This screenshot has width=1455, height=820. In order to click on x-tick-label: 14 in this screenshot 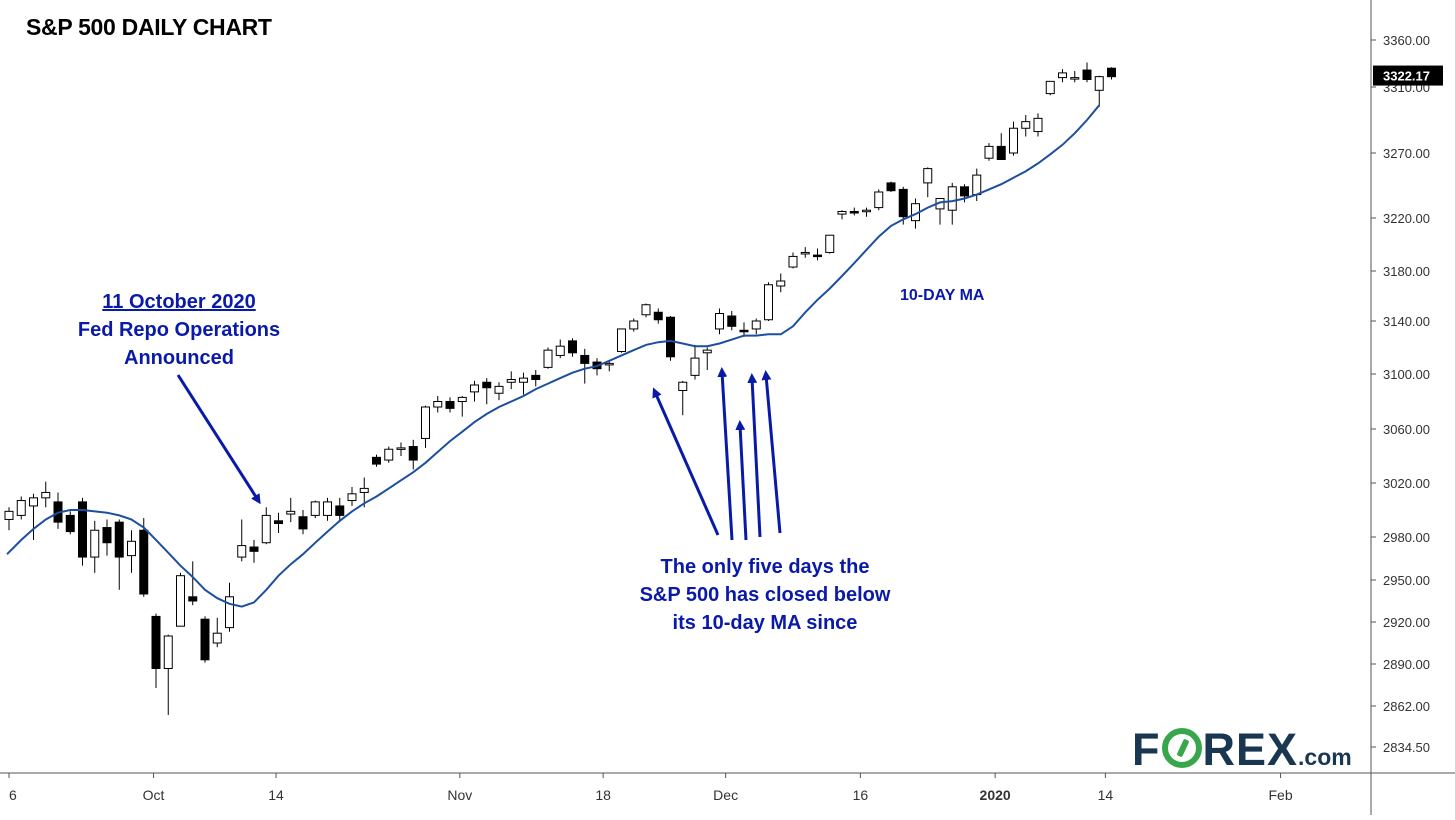, I will do `click(276, 795)`.